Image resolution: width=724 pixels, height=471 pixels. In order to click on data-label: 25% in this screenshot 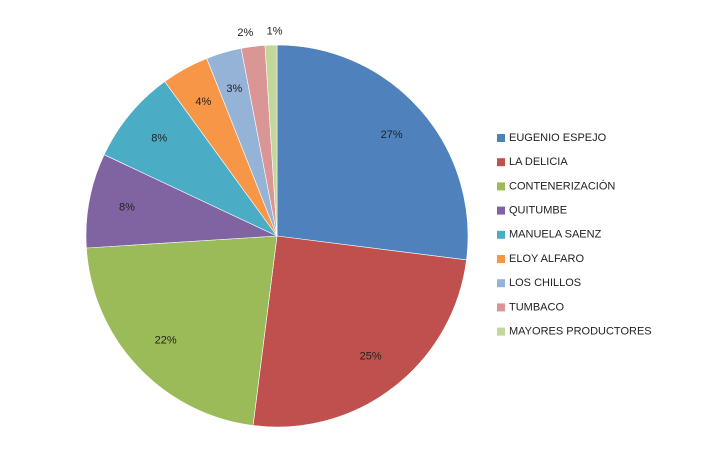, I will do `click(371, 357)`.